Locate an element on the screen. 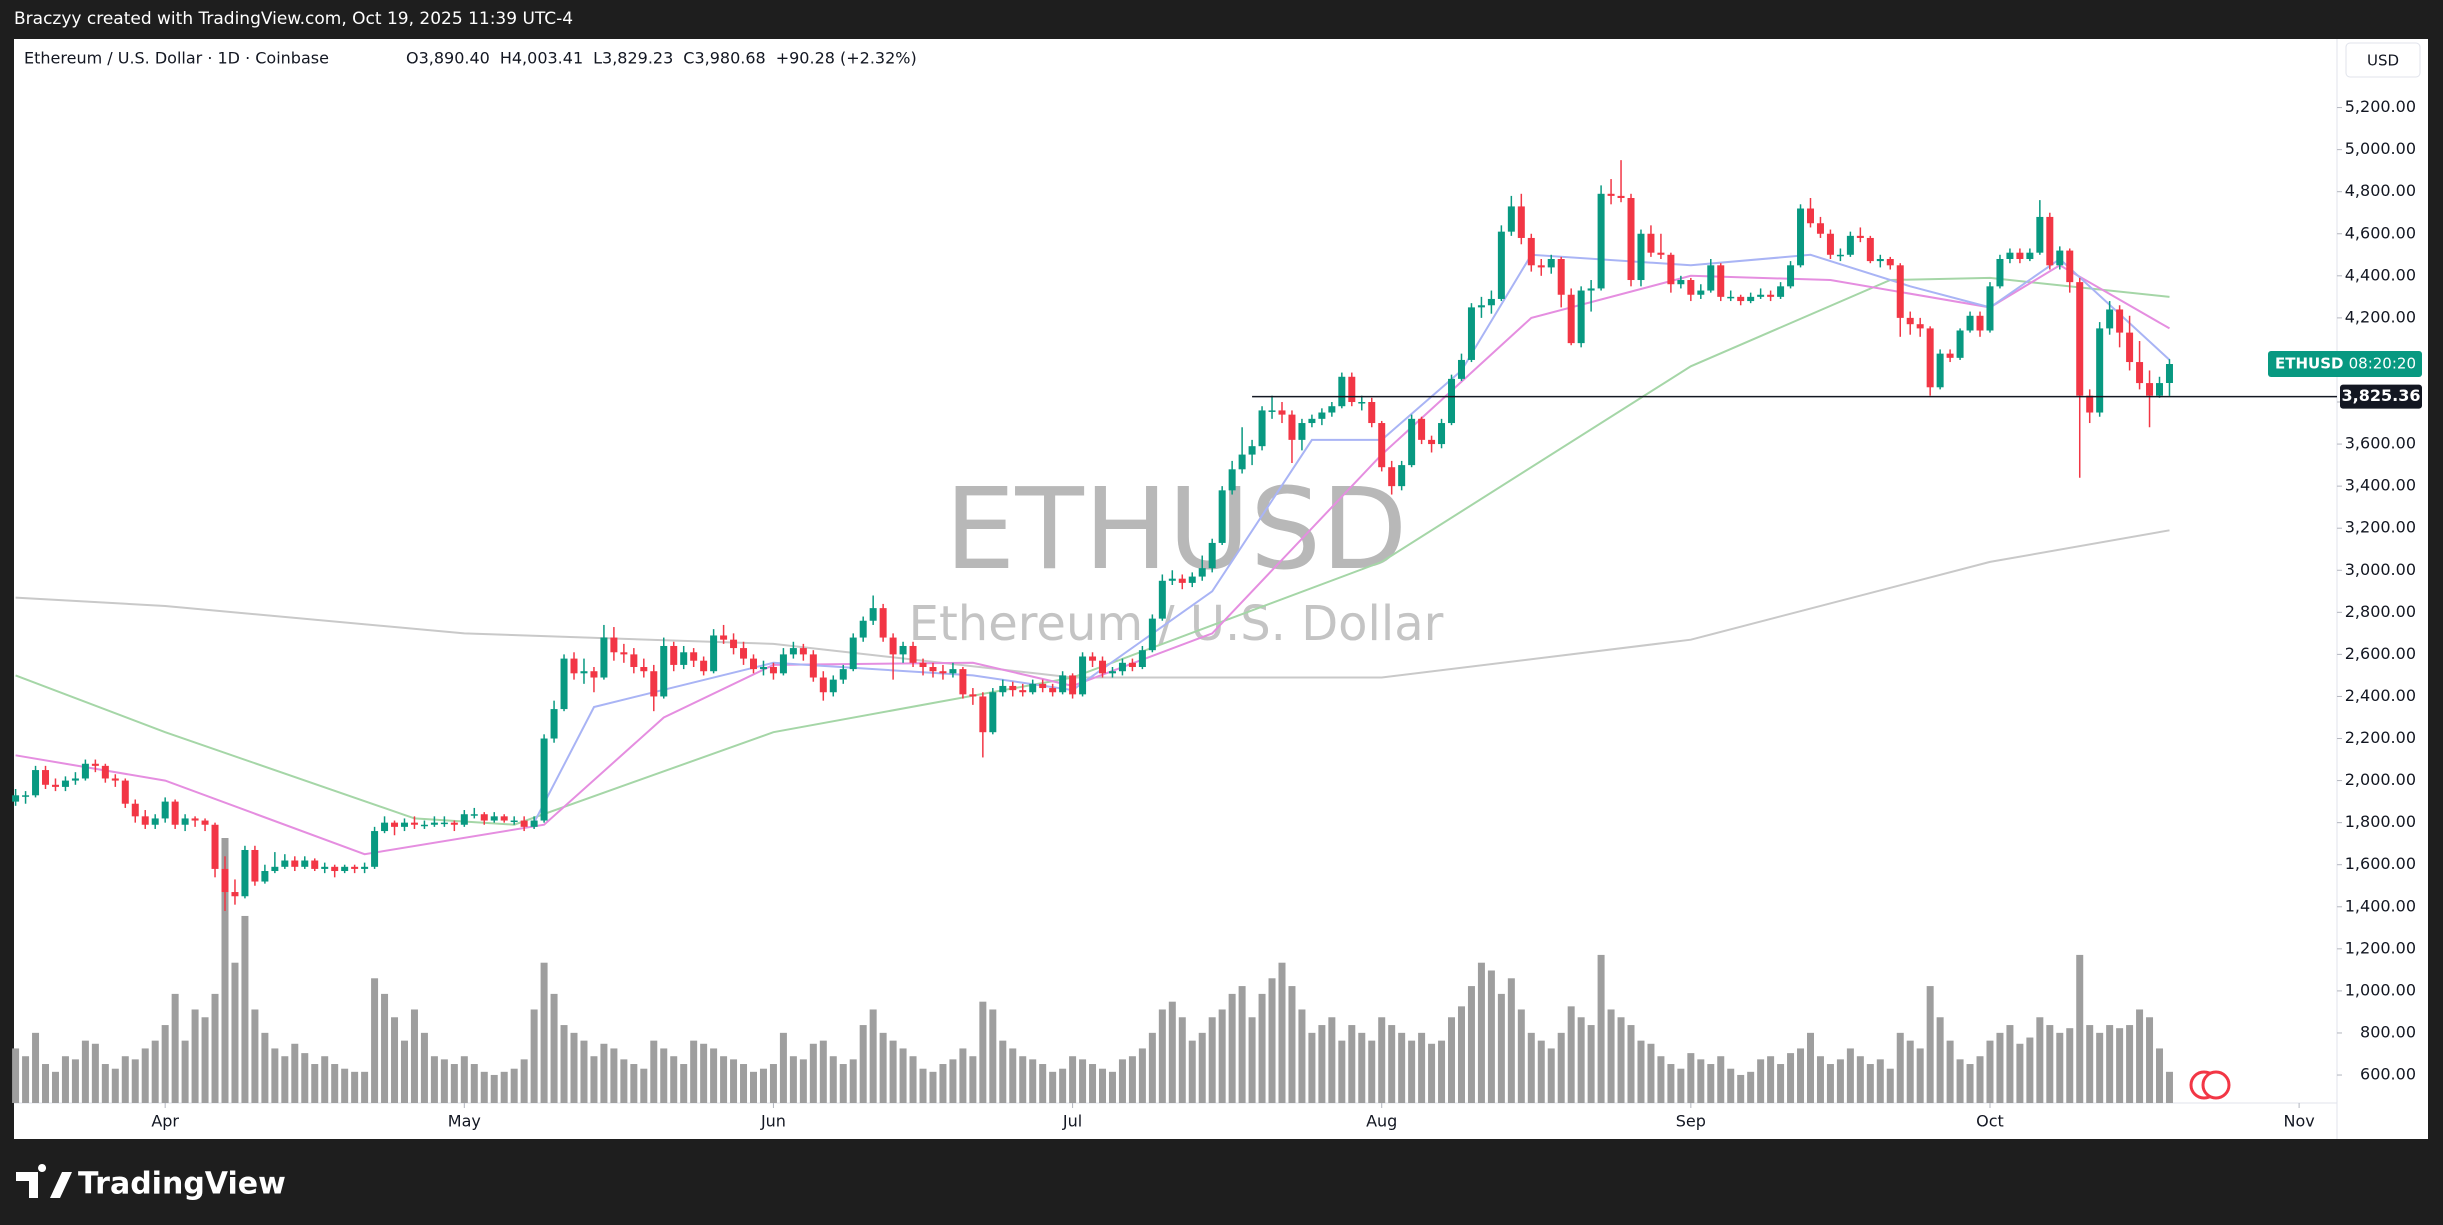 This screenshot has width=2443, height=1225. y-tick-label: 1,000.00 is located at coordinates (2380, 989).